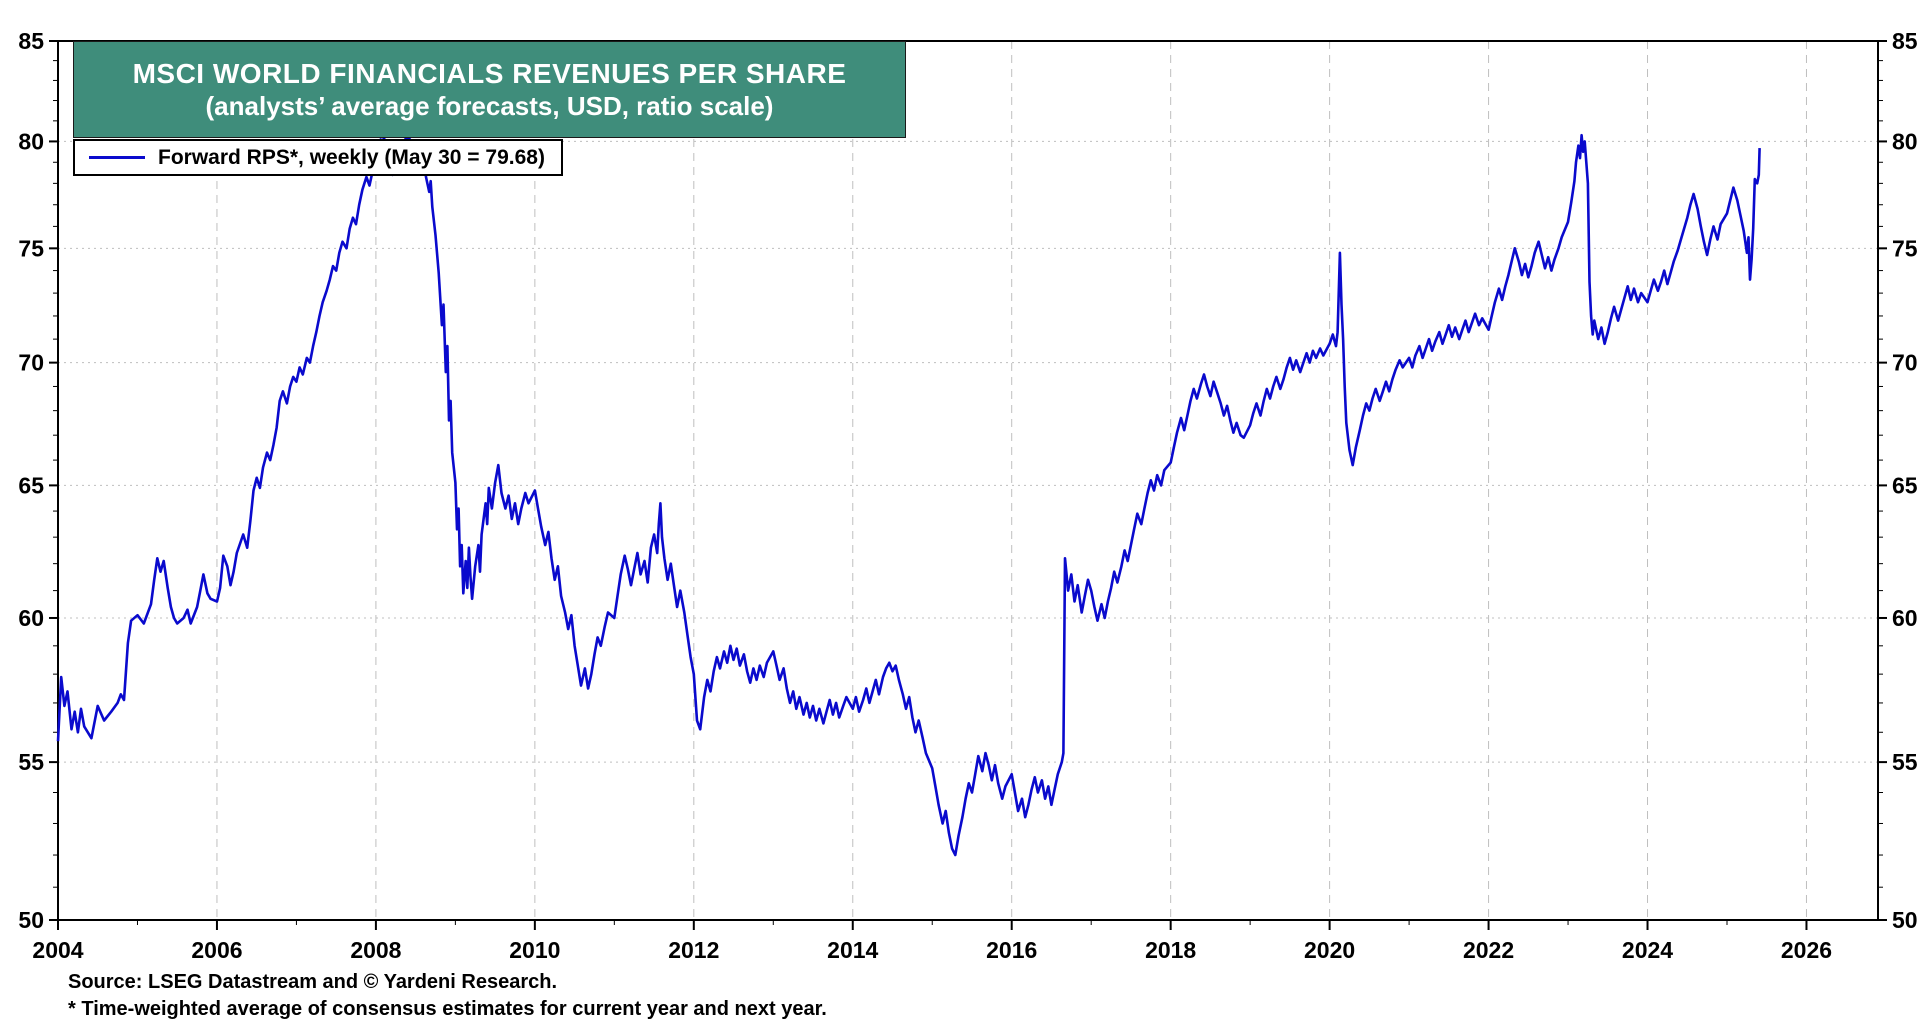 Image resolution: width=1920 pixels, height=1021 pixels. Describe the element at coordinates (1806, 950) in the screenshot. I see `x-axis-label: 2026` at that location.